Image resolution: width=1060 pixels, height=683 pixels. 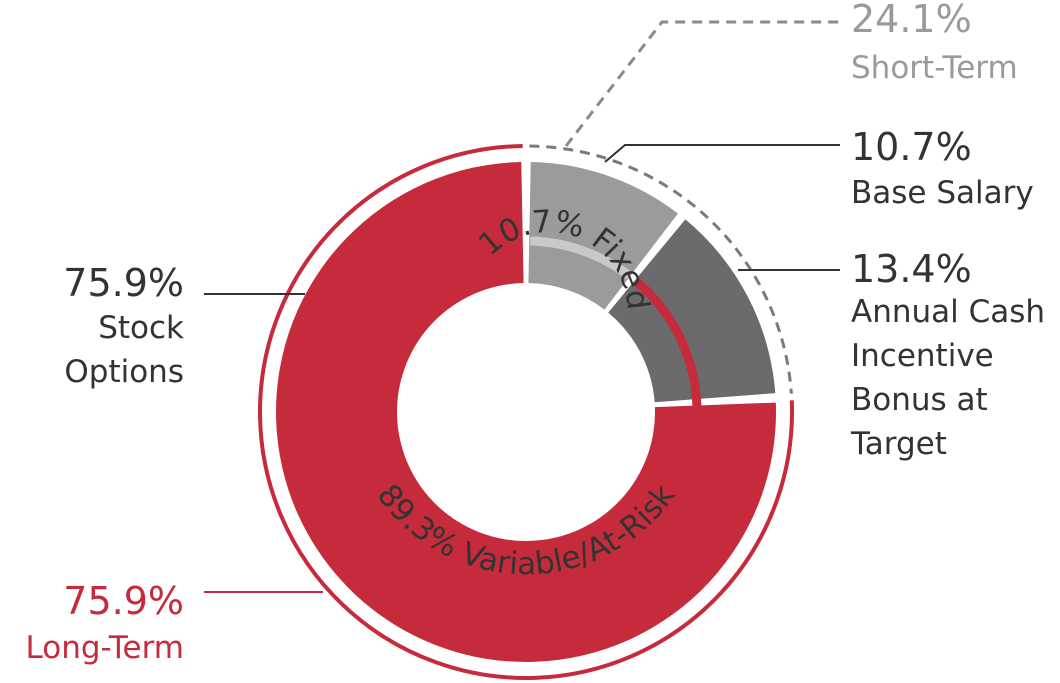 I want to click on group-arc-short-term, so click(x=661, y=269).